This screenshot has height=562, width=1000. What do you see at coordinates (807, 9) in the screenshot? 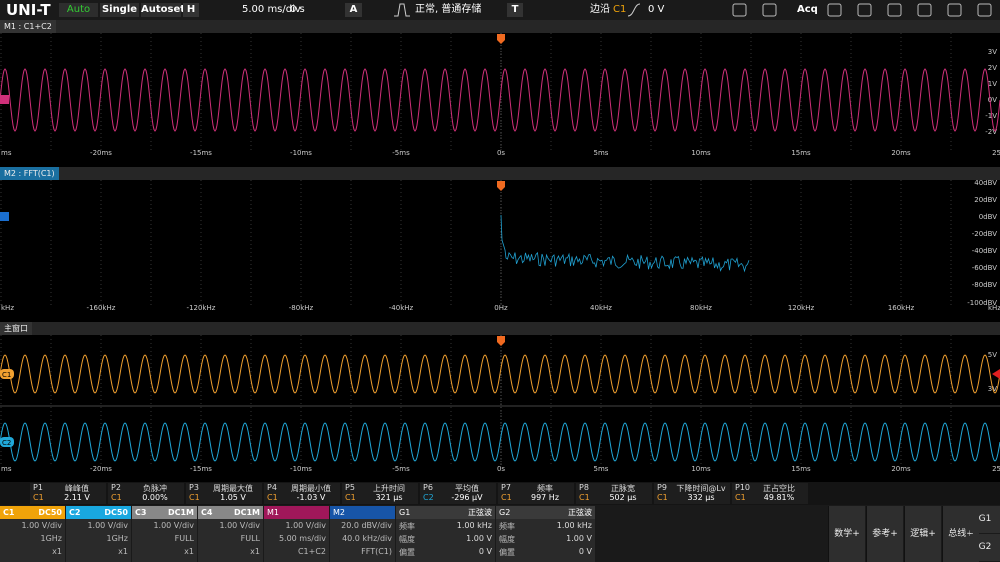
I see `acq-button: Acq` at bounding box center [807, 9].